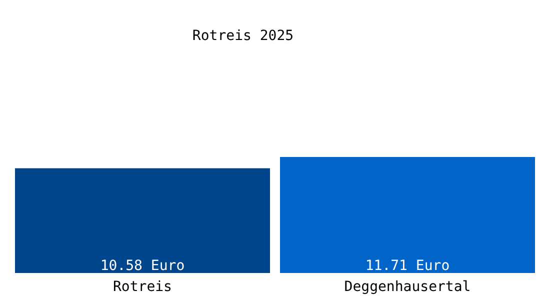  I want to click on data-label: 10.58 Euro, so click(142, 266).